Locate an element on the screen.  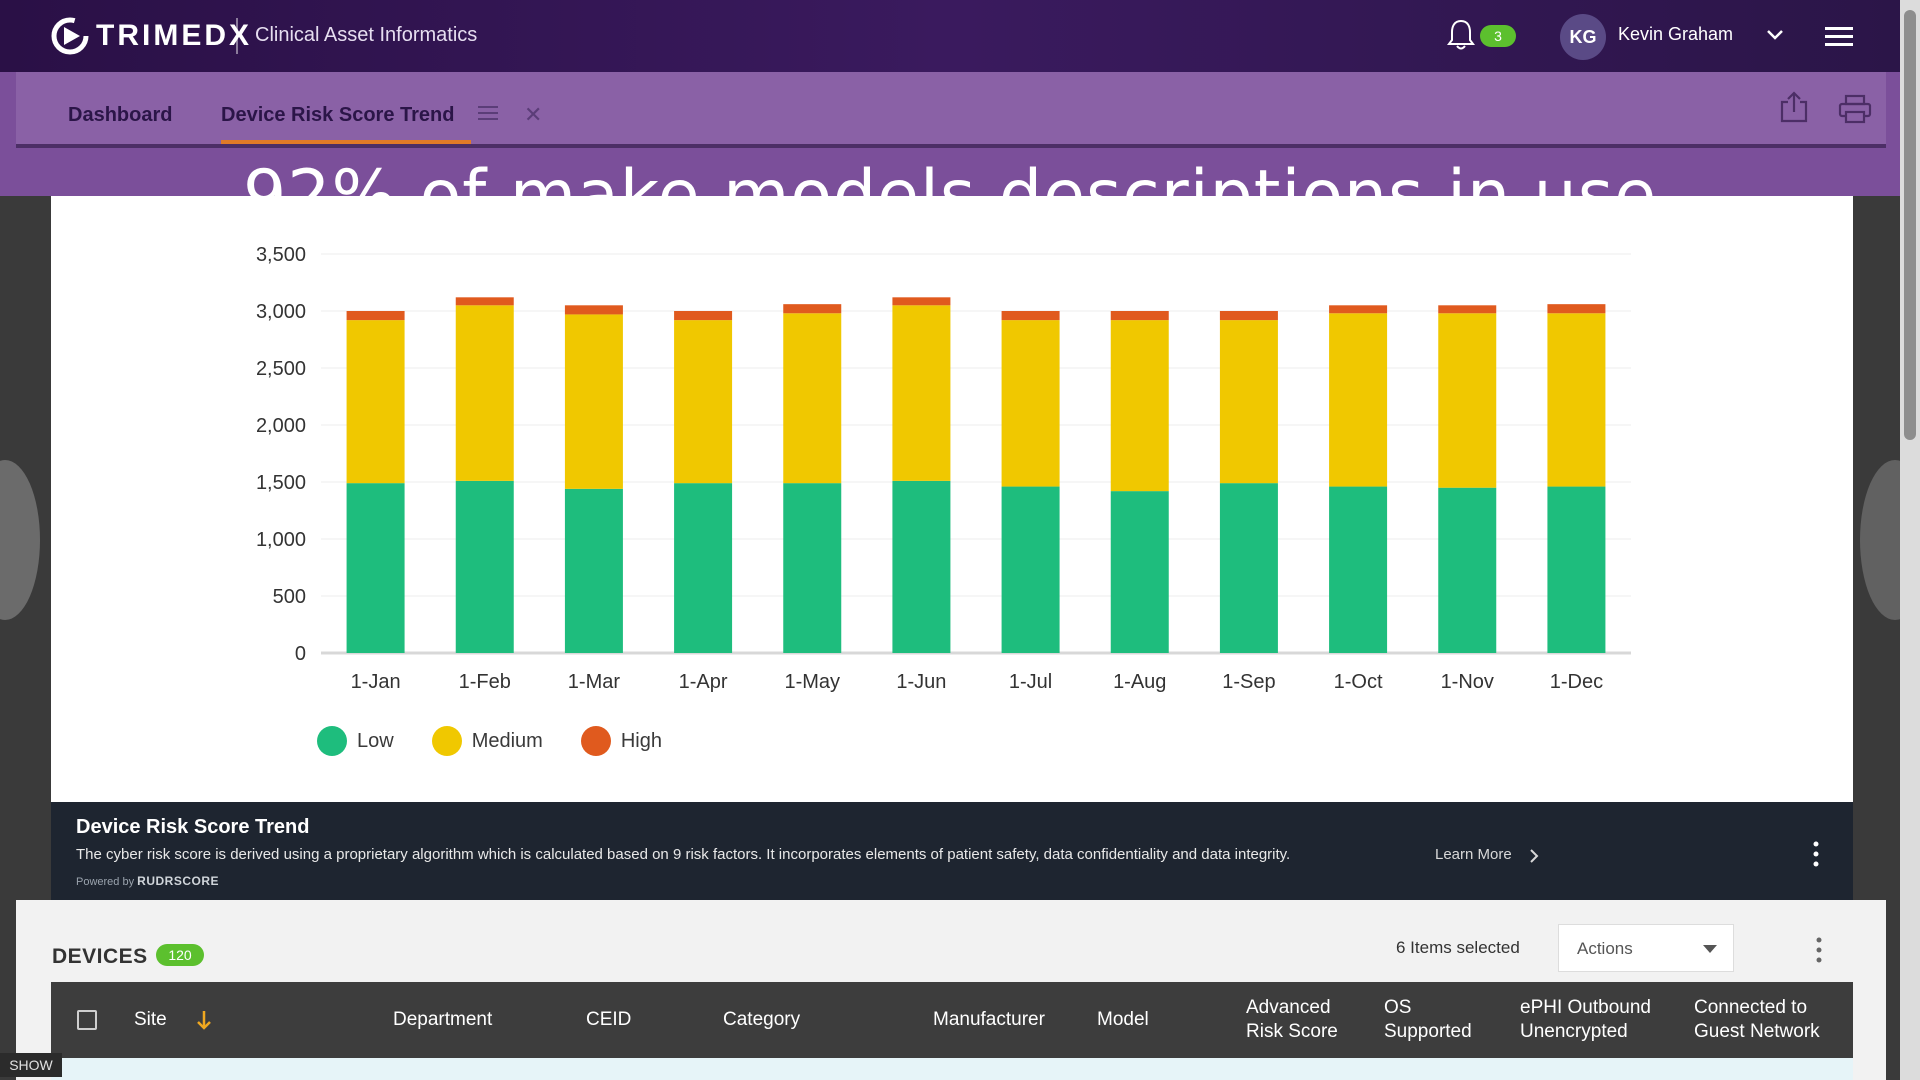
powered-by-brand: RUDRSCORE is located at coordinates (178, 881).